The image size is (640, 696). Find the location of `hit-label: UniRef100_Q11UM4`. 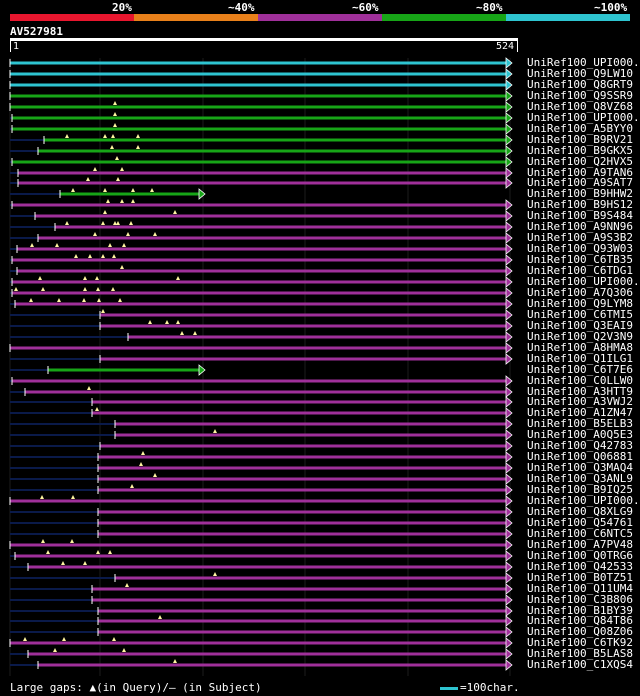

hit-label: UniRef100_Q11UM4 is located at coordinates (580, 588).